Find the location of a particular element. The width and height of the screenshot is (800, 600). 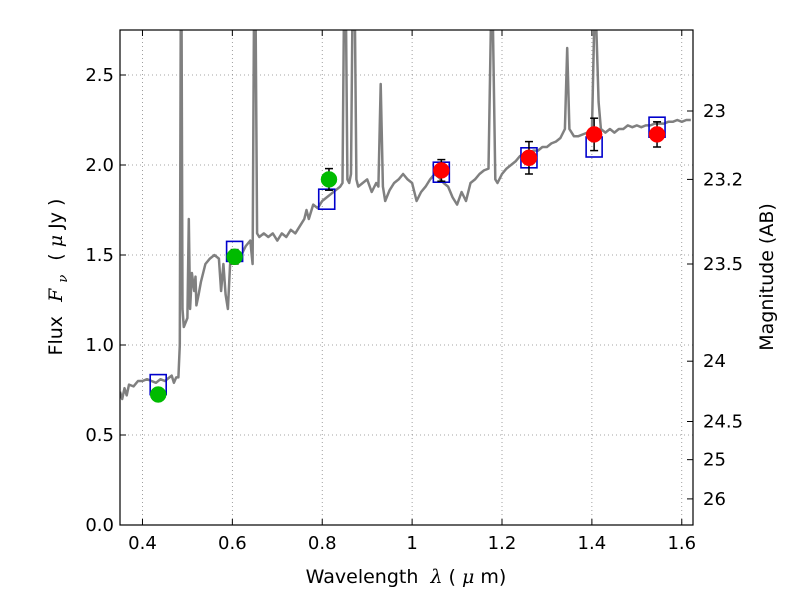

y2-tick-label: 23.2 is located at coordinates (723, 179).